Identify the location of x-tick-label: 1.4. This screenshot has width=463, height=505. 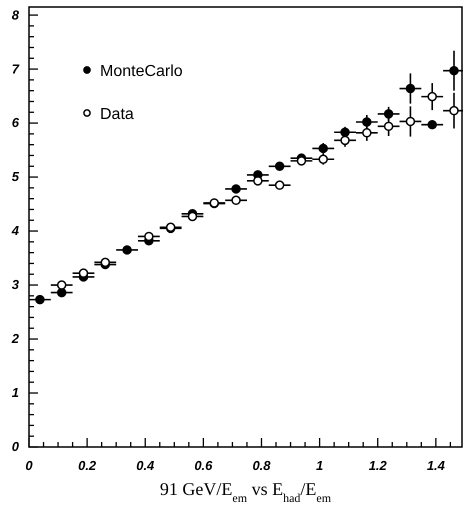
(436, 466).